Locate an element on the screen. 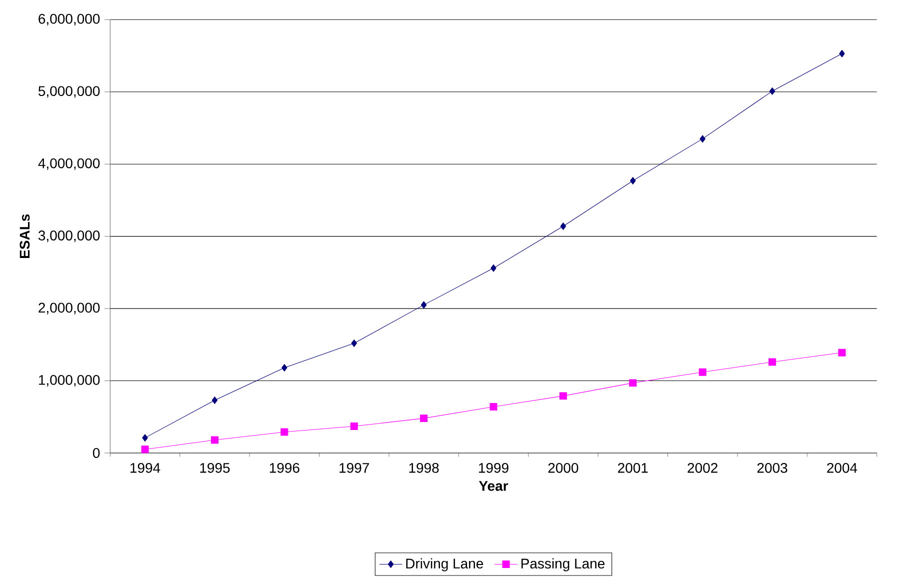 The height and width of the screenshot is (588, 909). y-tick-label: 3,000,000 is located at coordinates (69, 236).